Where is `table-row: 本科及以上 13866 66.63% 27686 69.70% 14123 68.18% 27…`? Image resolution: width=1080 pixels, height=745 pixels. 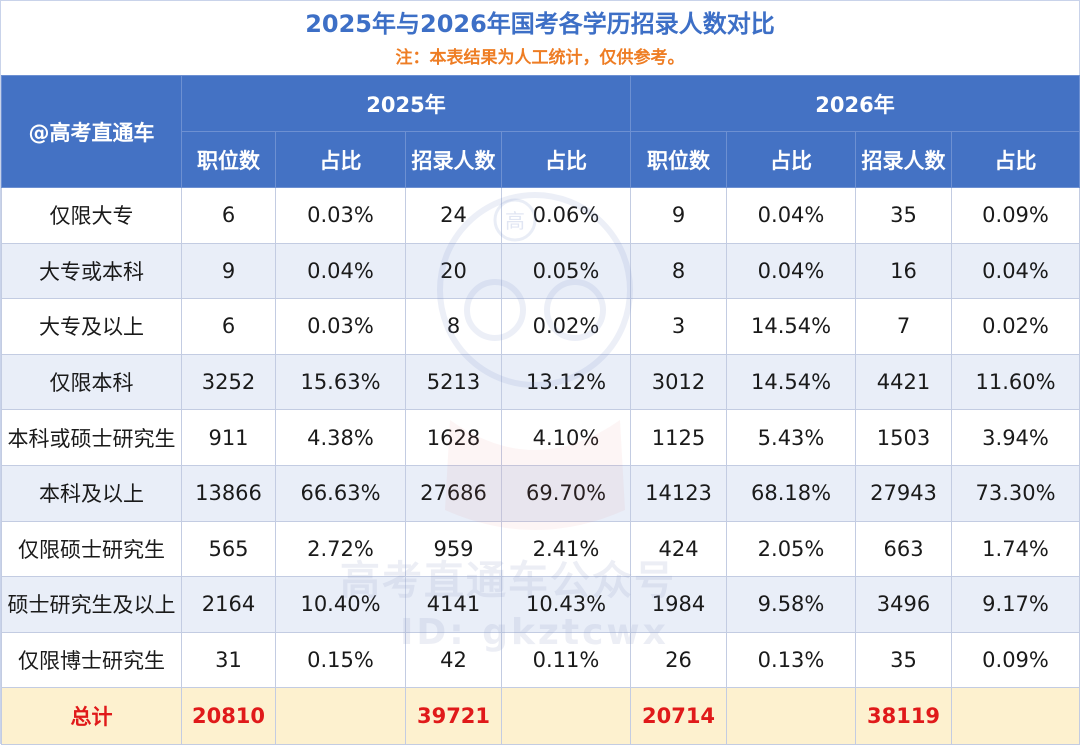
table-row: 本科及以上 13866 66.63% 27686 69.70% 14123 68.18% 27… is located at coordinates (540, 493).